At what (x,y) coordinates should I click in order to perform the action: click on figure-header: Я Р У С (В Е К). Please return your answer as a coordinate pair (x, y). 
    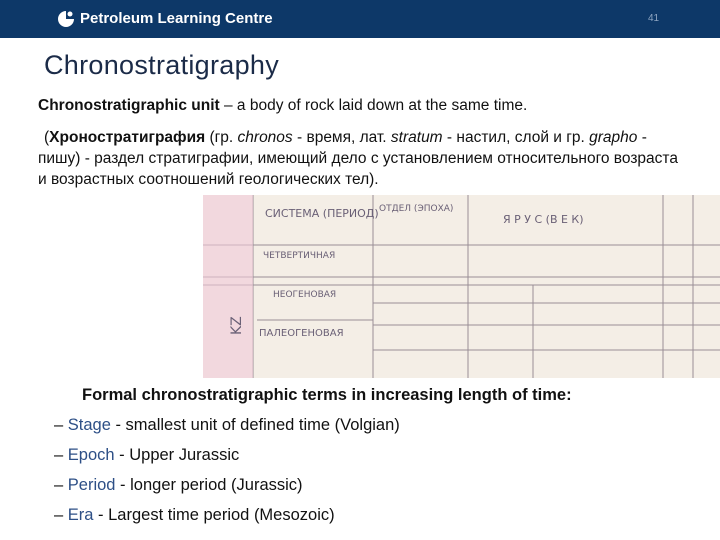
    Looking at the image, I should click on (543, 219).